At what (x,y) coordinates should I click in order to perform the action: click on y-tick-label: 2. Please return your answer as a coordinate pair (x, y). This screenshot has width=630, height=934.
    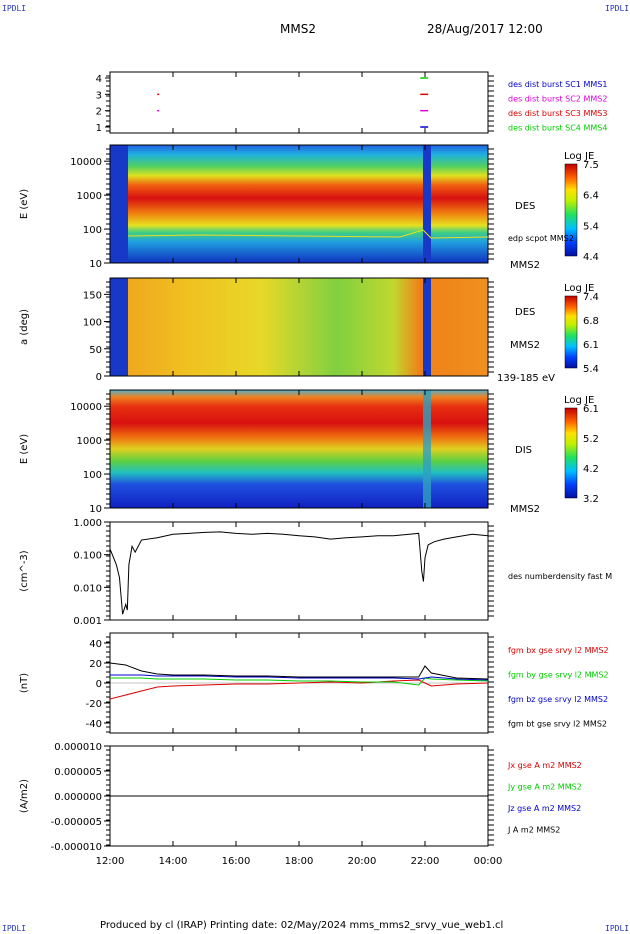
    Looking at the image, I should click on (99, 112).